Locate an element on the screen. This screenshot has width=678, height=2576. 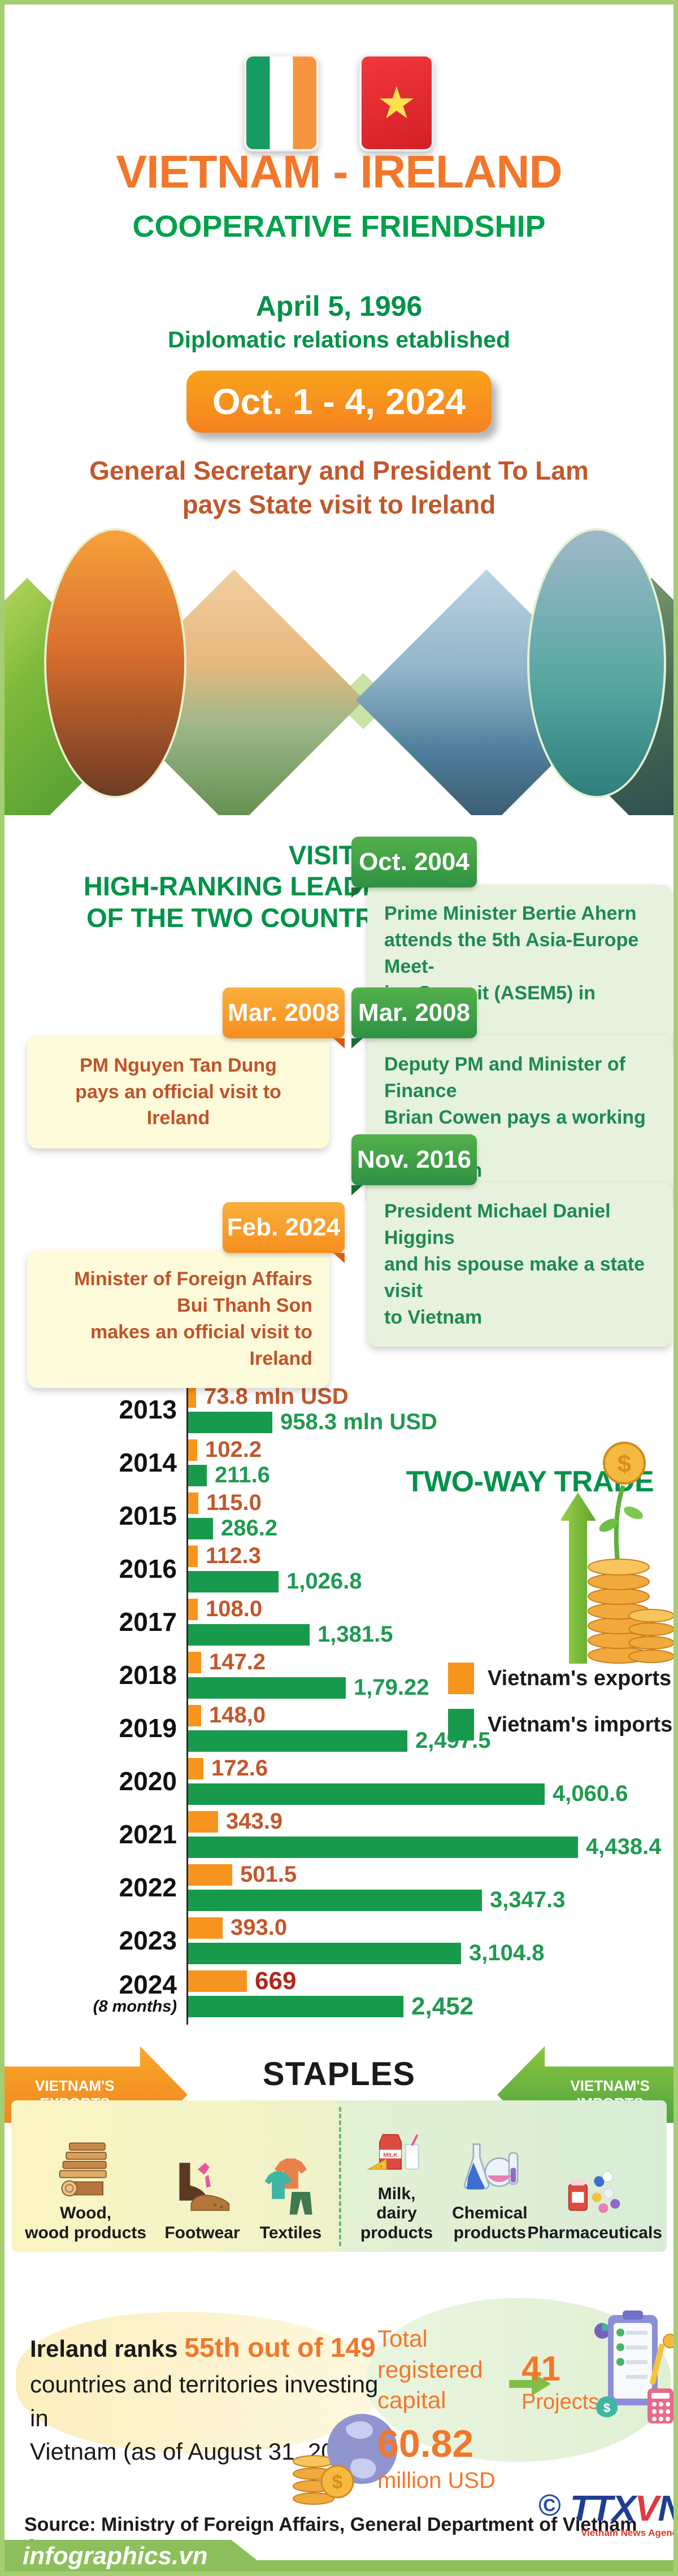
imports-swatch is located at coordinates (461, 1724).